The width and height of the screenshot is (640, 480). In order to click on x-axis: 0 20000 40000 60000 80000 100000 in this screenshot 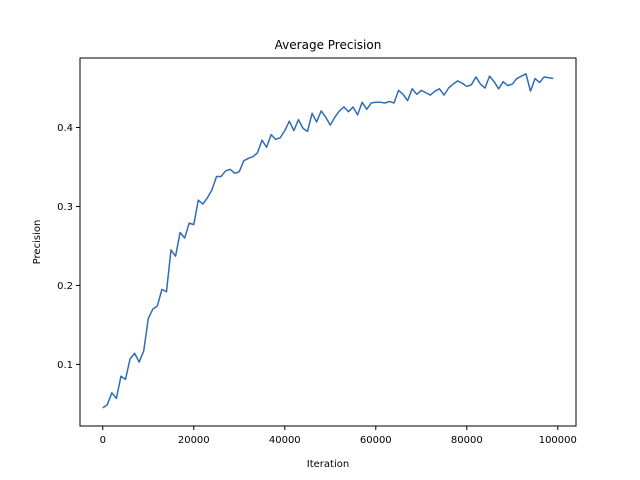, I will do `click(338, 436)`.